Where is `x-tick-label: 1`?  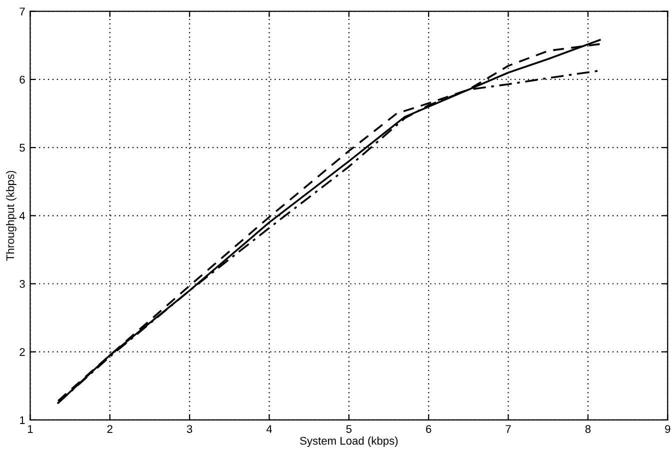
x-tick-label: 1 is located at coordinates (30, 429).